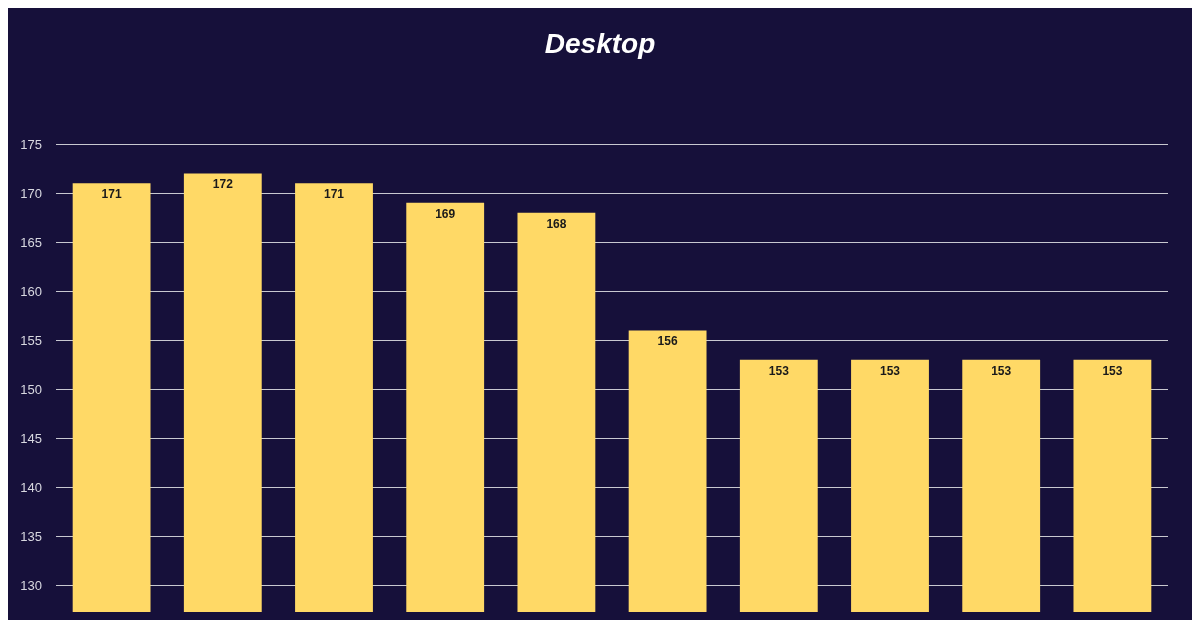  Describe the element at coordinates (31, 438) in the screenshot. I see `y-tick-label: 145` at that location.